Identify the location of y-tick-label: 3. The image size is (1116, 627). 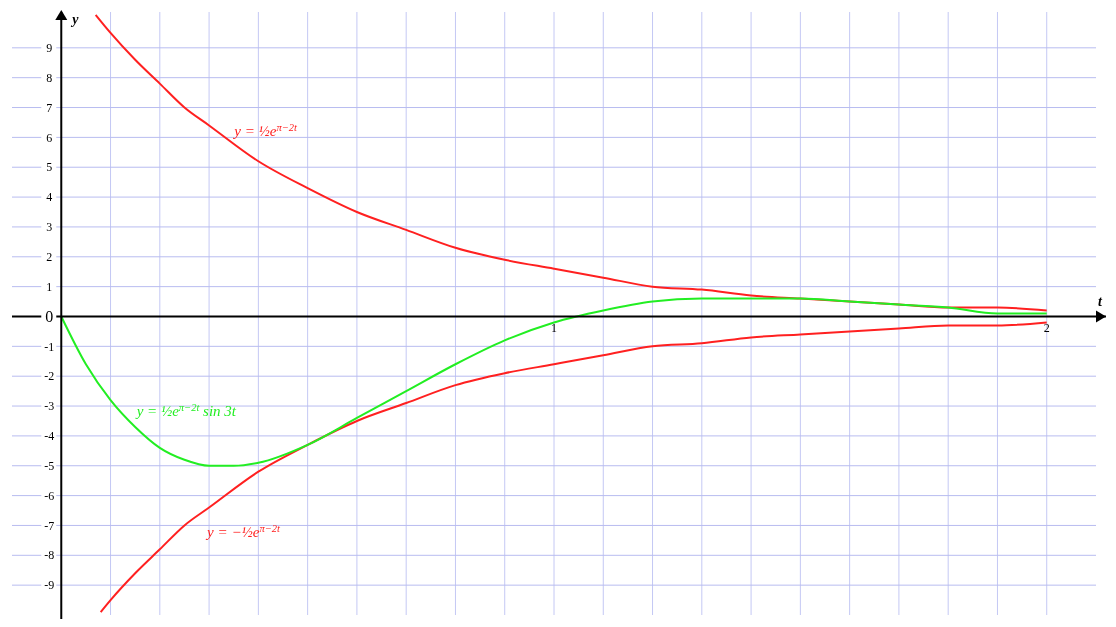
(49, 227).